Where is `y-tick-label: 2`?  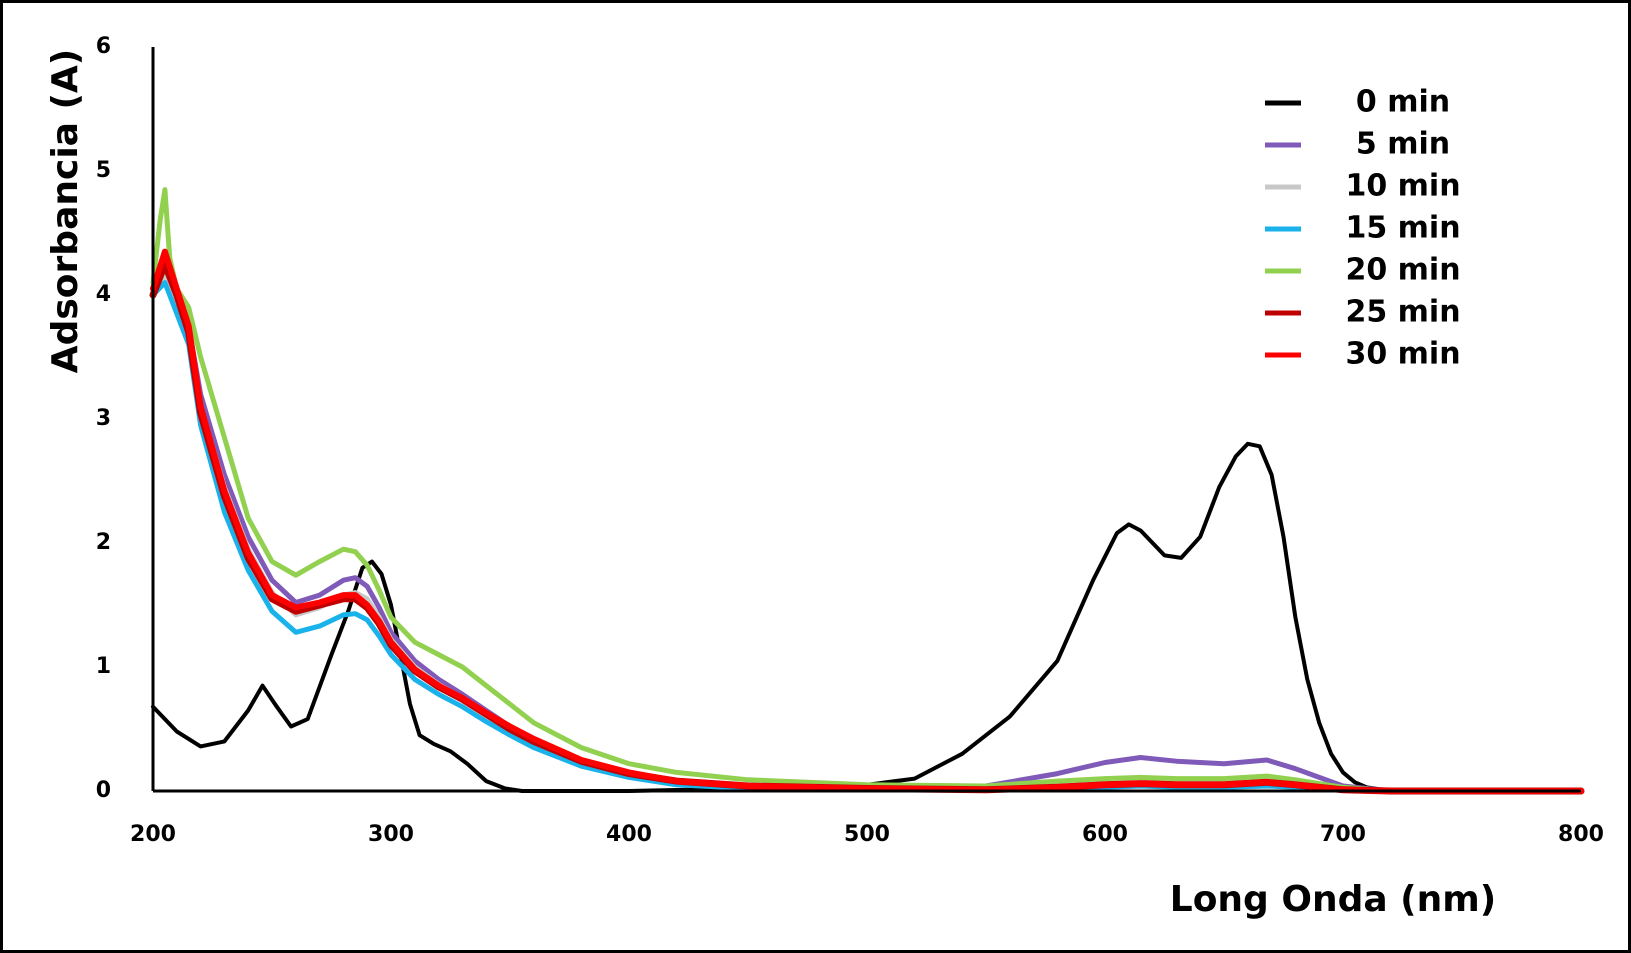 y-tick-label: 2 is located at coordinates (103, 542).